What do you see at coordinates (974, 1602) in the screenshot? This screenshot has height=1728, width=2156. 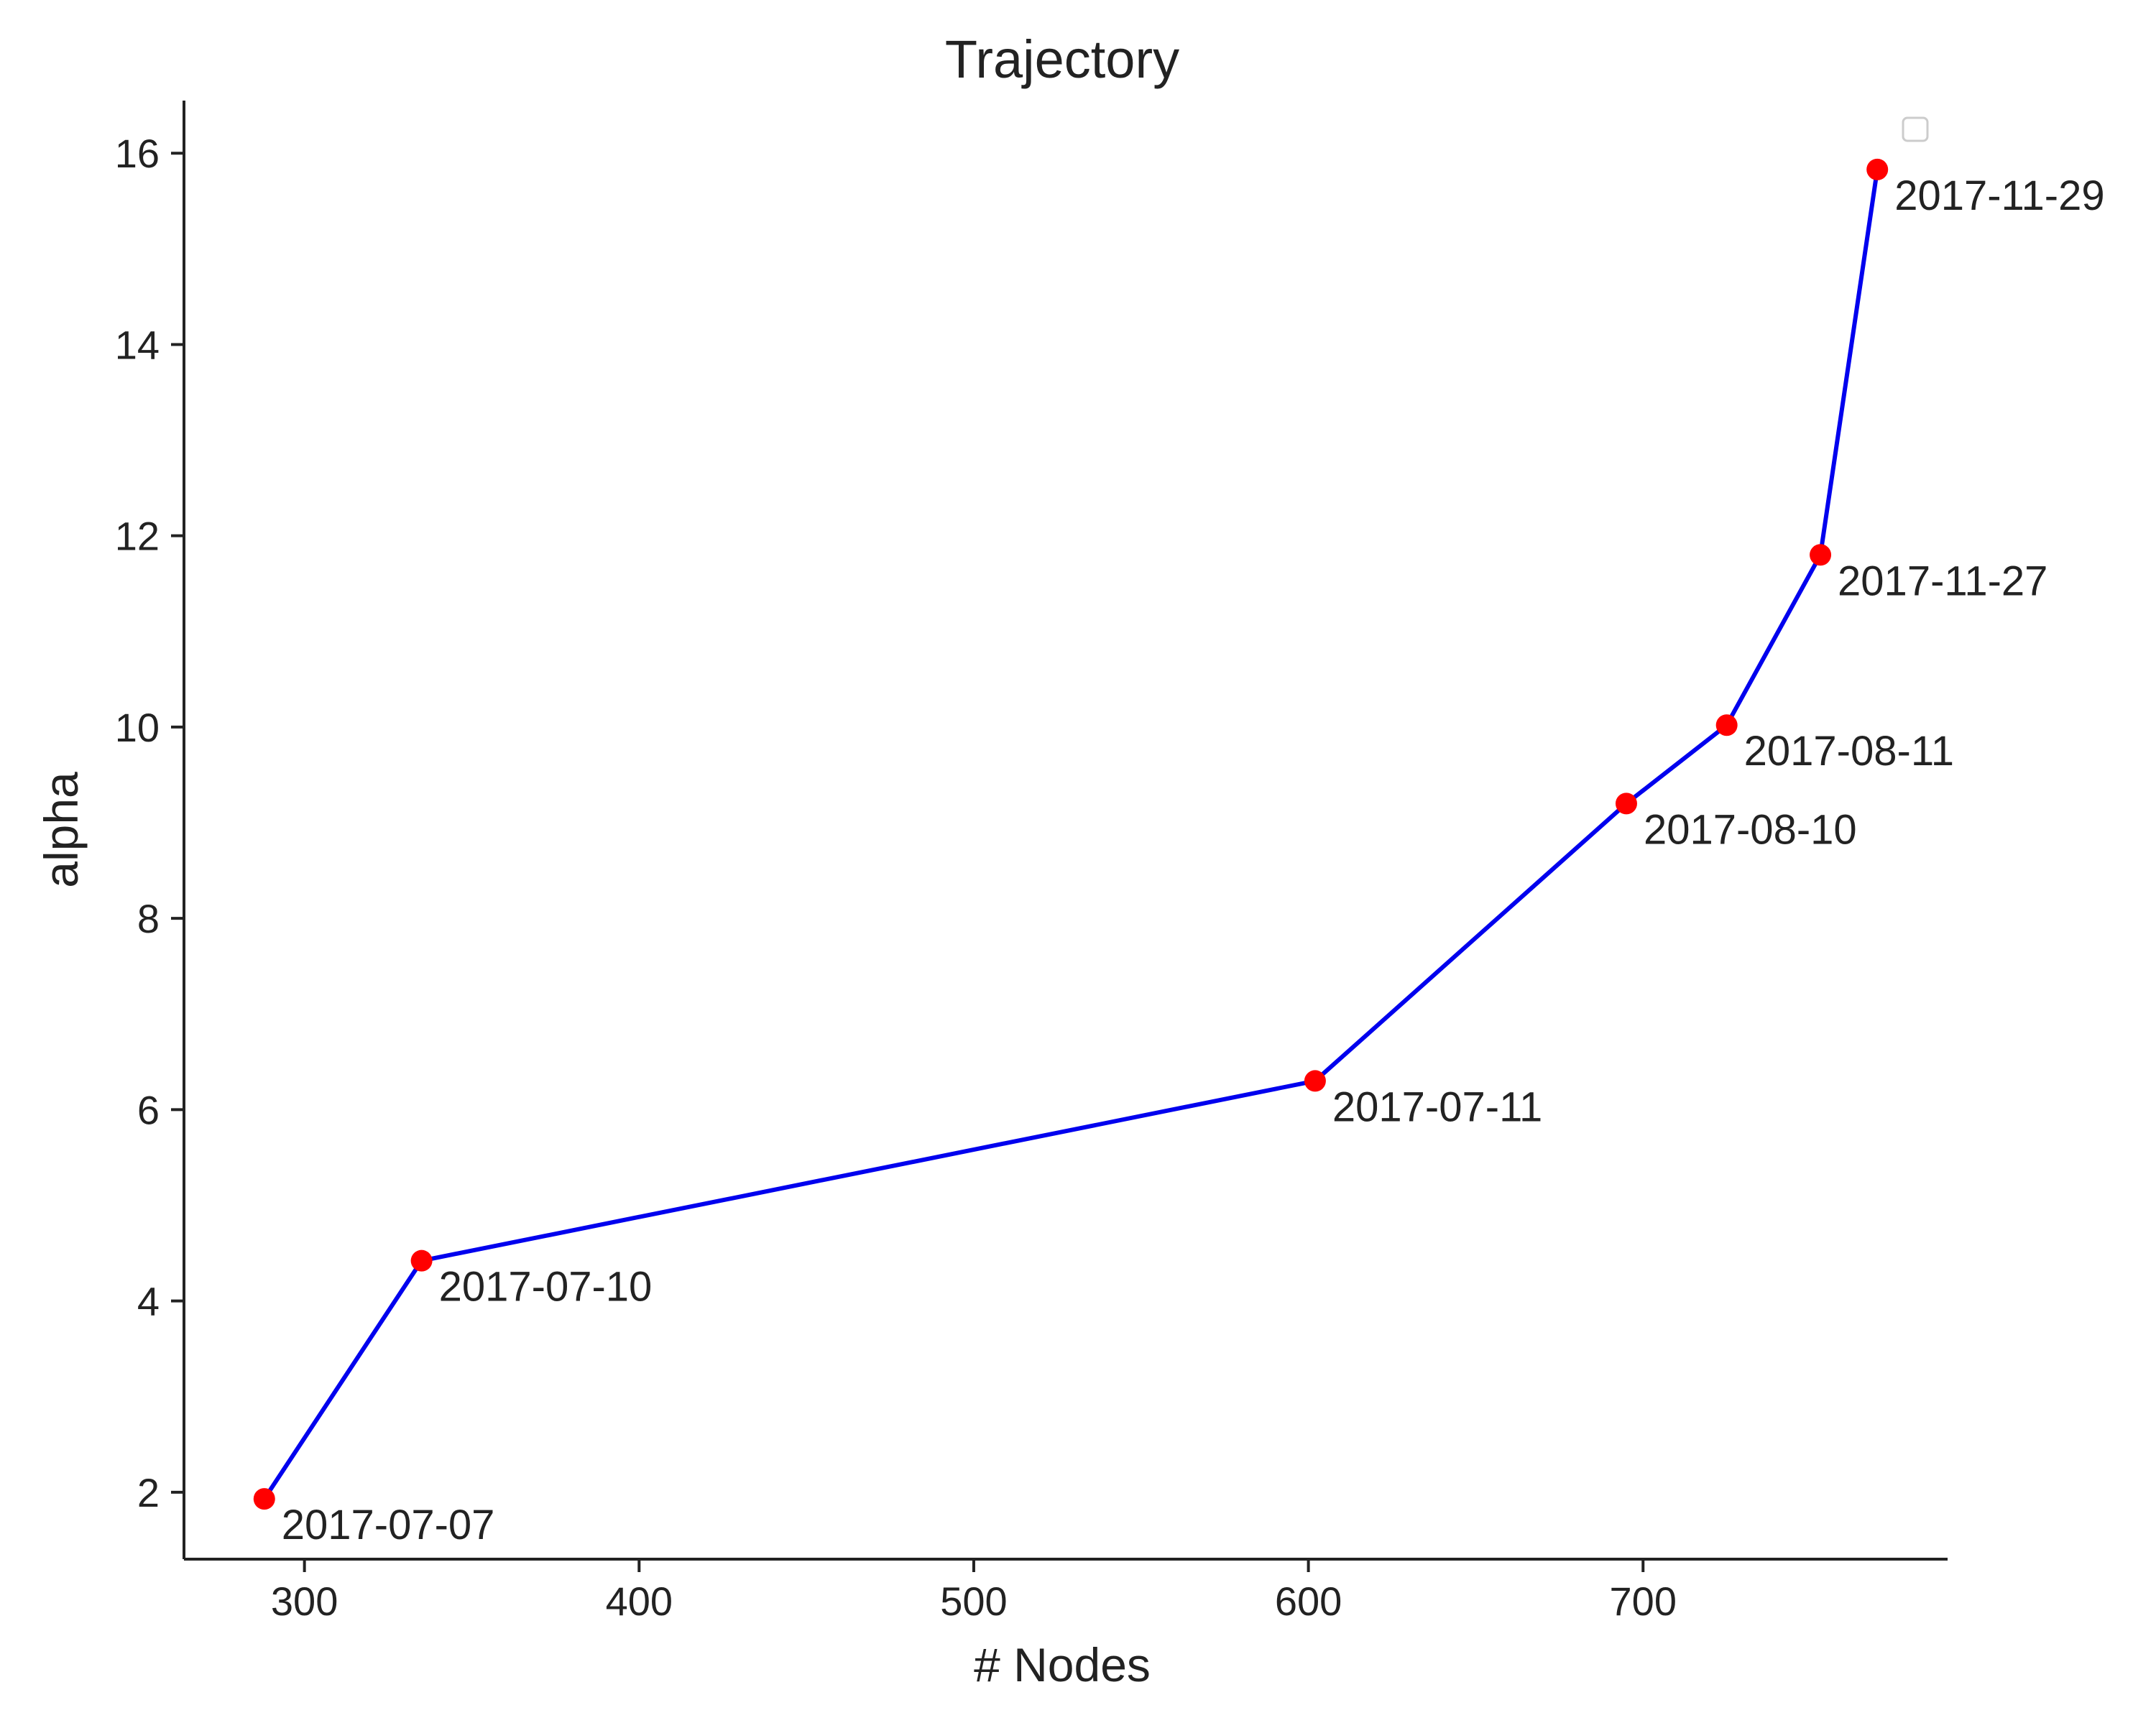 I see `x-tick-label: 500` at bounding box center [974, 1602].